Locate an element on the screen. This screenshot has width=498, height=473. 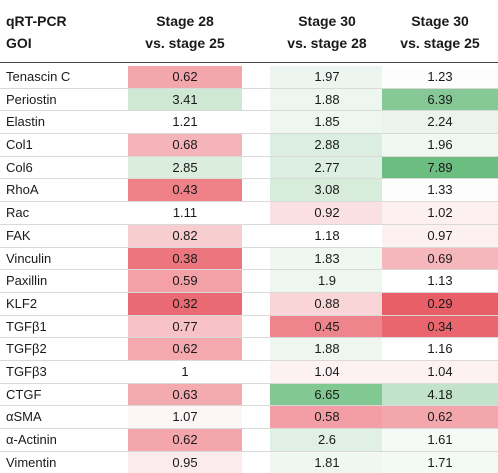
fold-change-cell-c1: 1.07 is located at coordinates (185, 417).